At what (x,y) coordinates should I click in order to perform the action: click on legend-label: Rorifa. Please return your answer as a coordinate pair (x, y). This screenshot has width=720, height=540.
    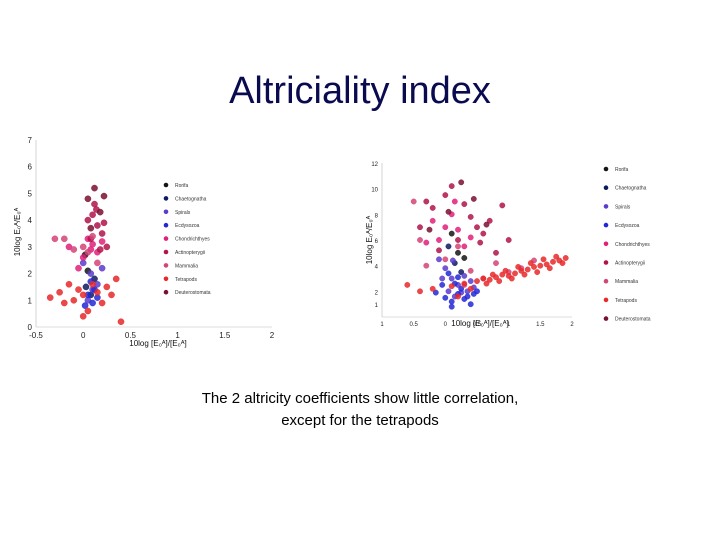
    Looking at the image, I should click on (622, 170).